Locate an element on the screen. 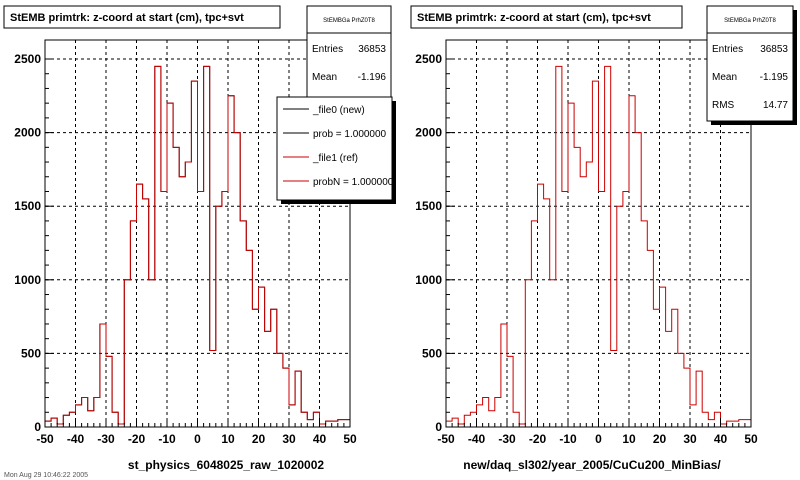 The width and height of the screenshot is (800, 480). right-y-tick-label: 1000 is located at coordinates (428, 280).